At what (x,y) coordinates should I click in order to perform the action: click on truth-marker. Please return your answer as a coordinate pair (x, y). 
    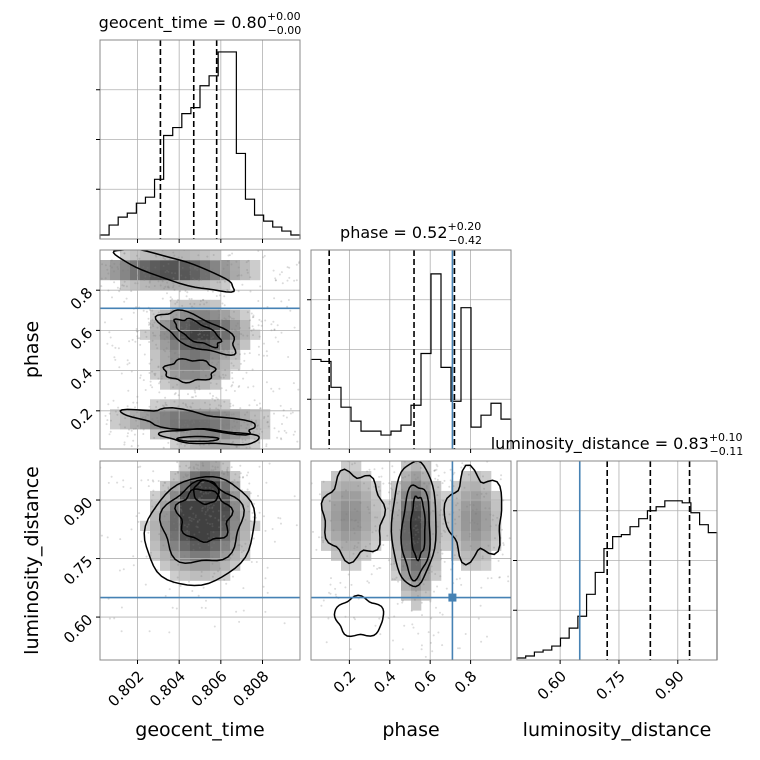
    Looking at the image, I should click on (452, 597).